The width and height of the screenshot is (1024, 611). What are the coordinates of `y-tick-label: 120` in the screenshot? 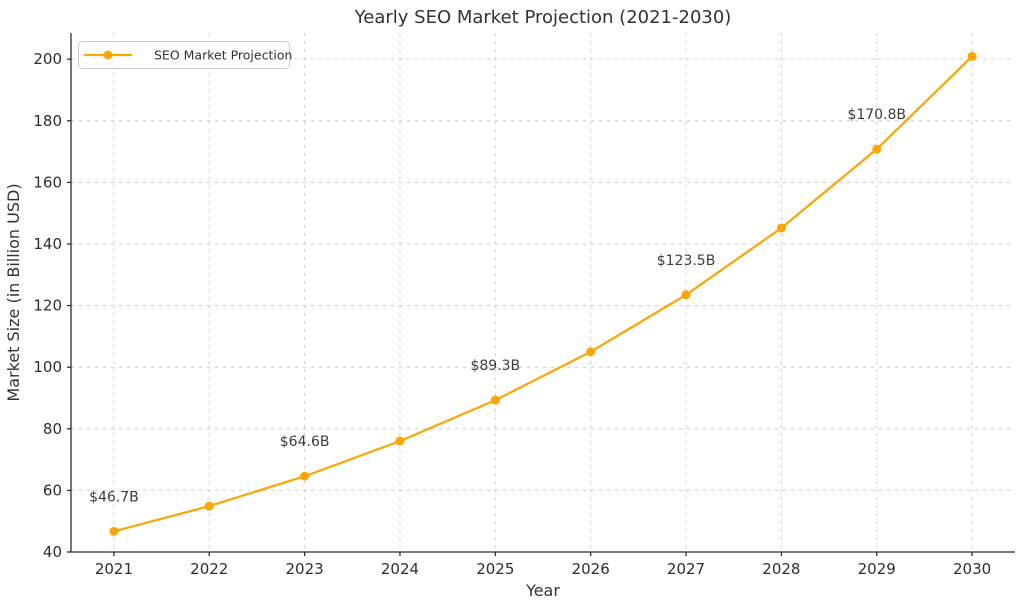 It's located at (47, 306).